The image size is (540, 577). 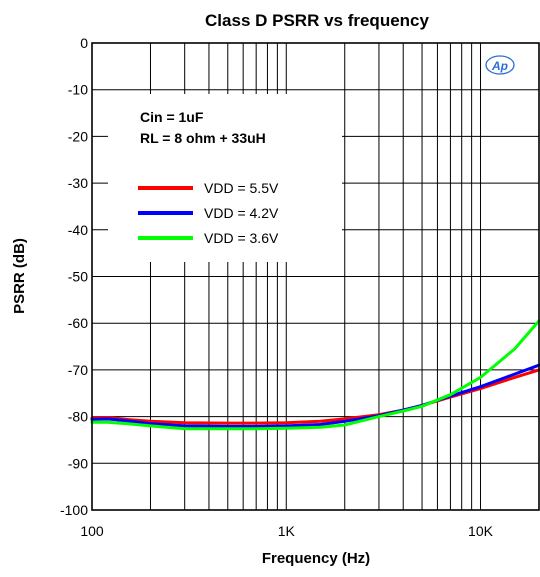 What do you see at coordinates (317, 20) in the screenshot?
I see `chart-title: Class D PSRR vs frequency` at bounding box center [317, 20].